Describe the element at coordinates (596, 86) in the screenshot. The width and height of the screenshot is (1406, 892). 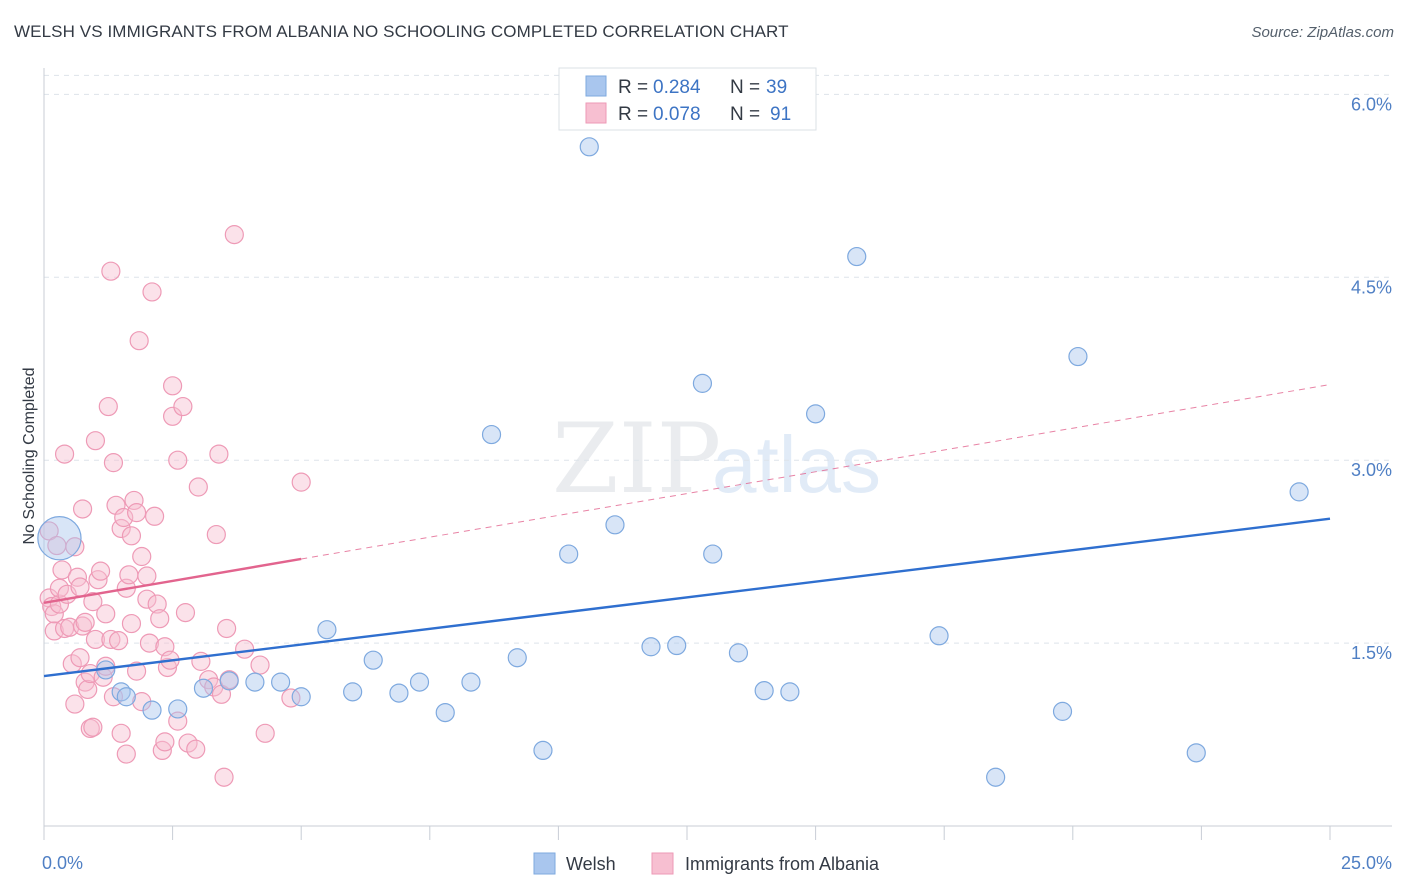
I see `legend-swatch-welsh` at that location.